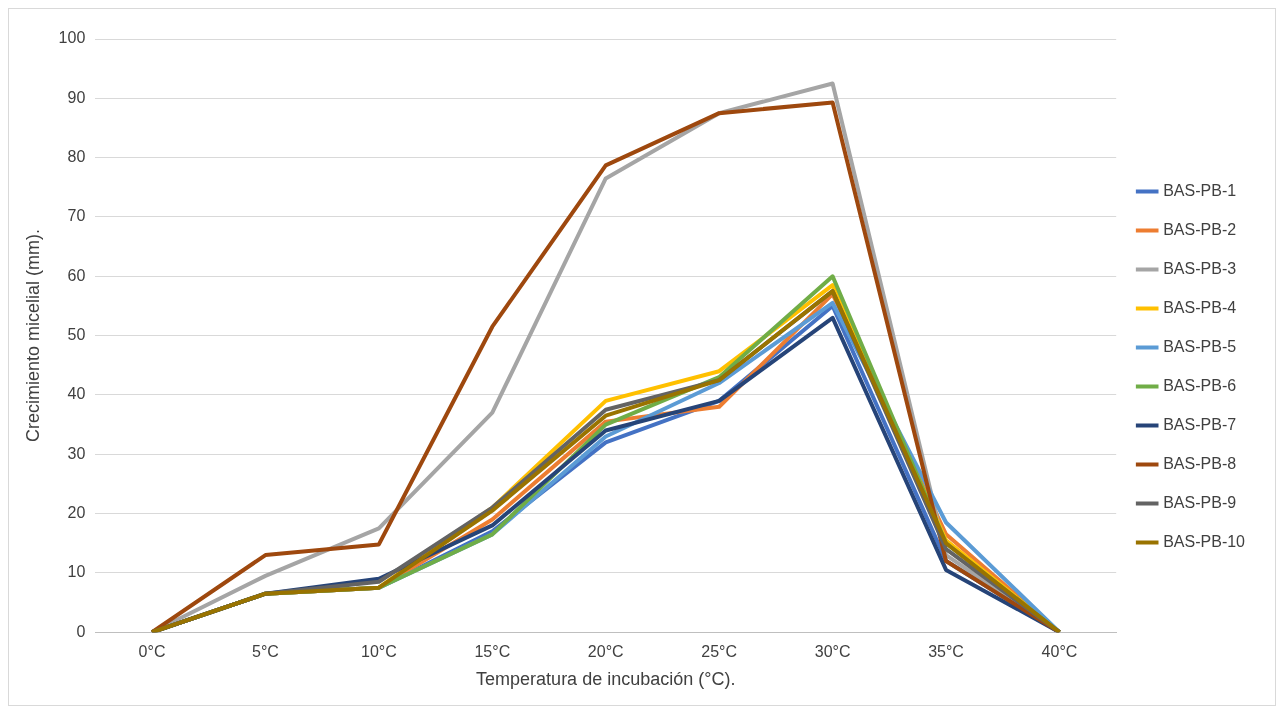 The image size is (1288, 716). Describe the element at coordinates (76, 157) in the screenshot. I see `y-tick-label: 80` at that location.